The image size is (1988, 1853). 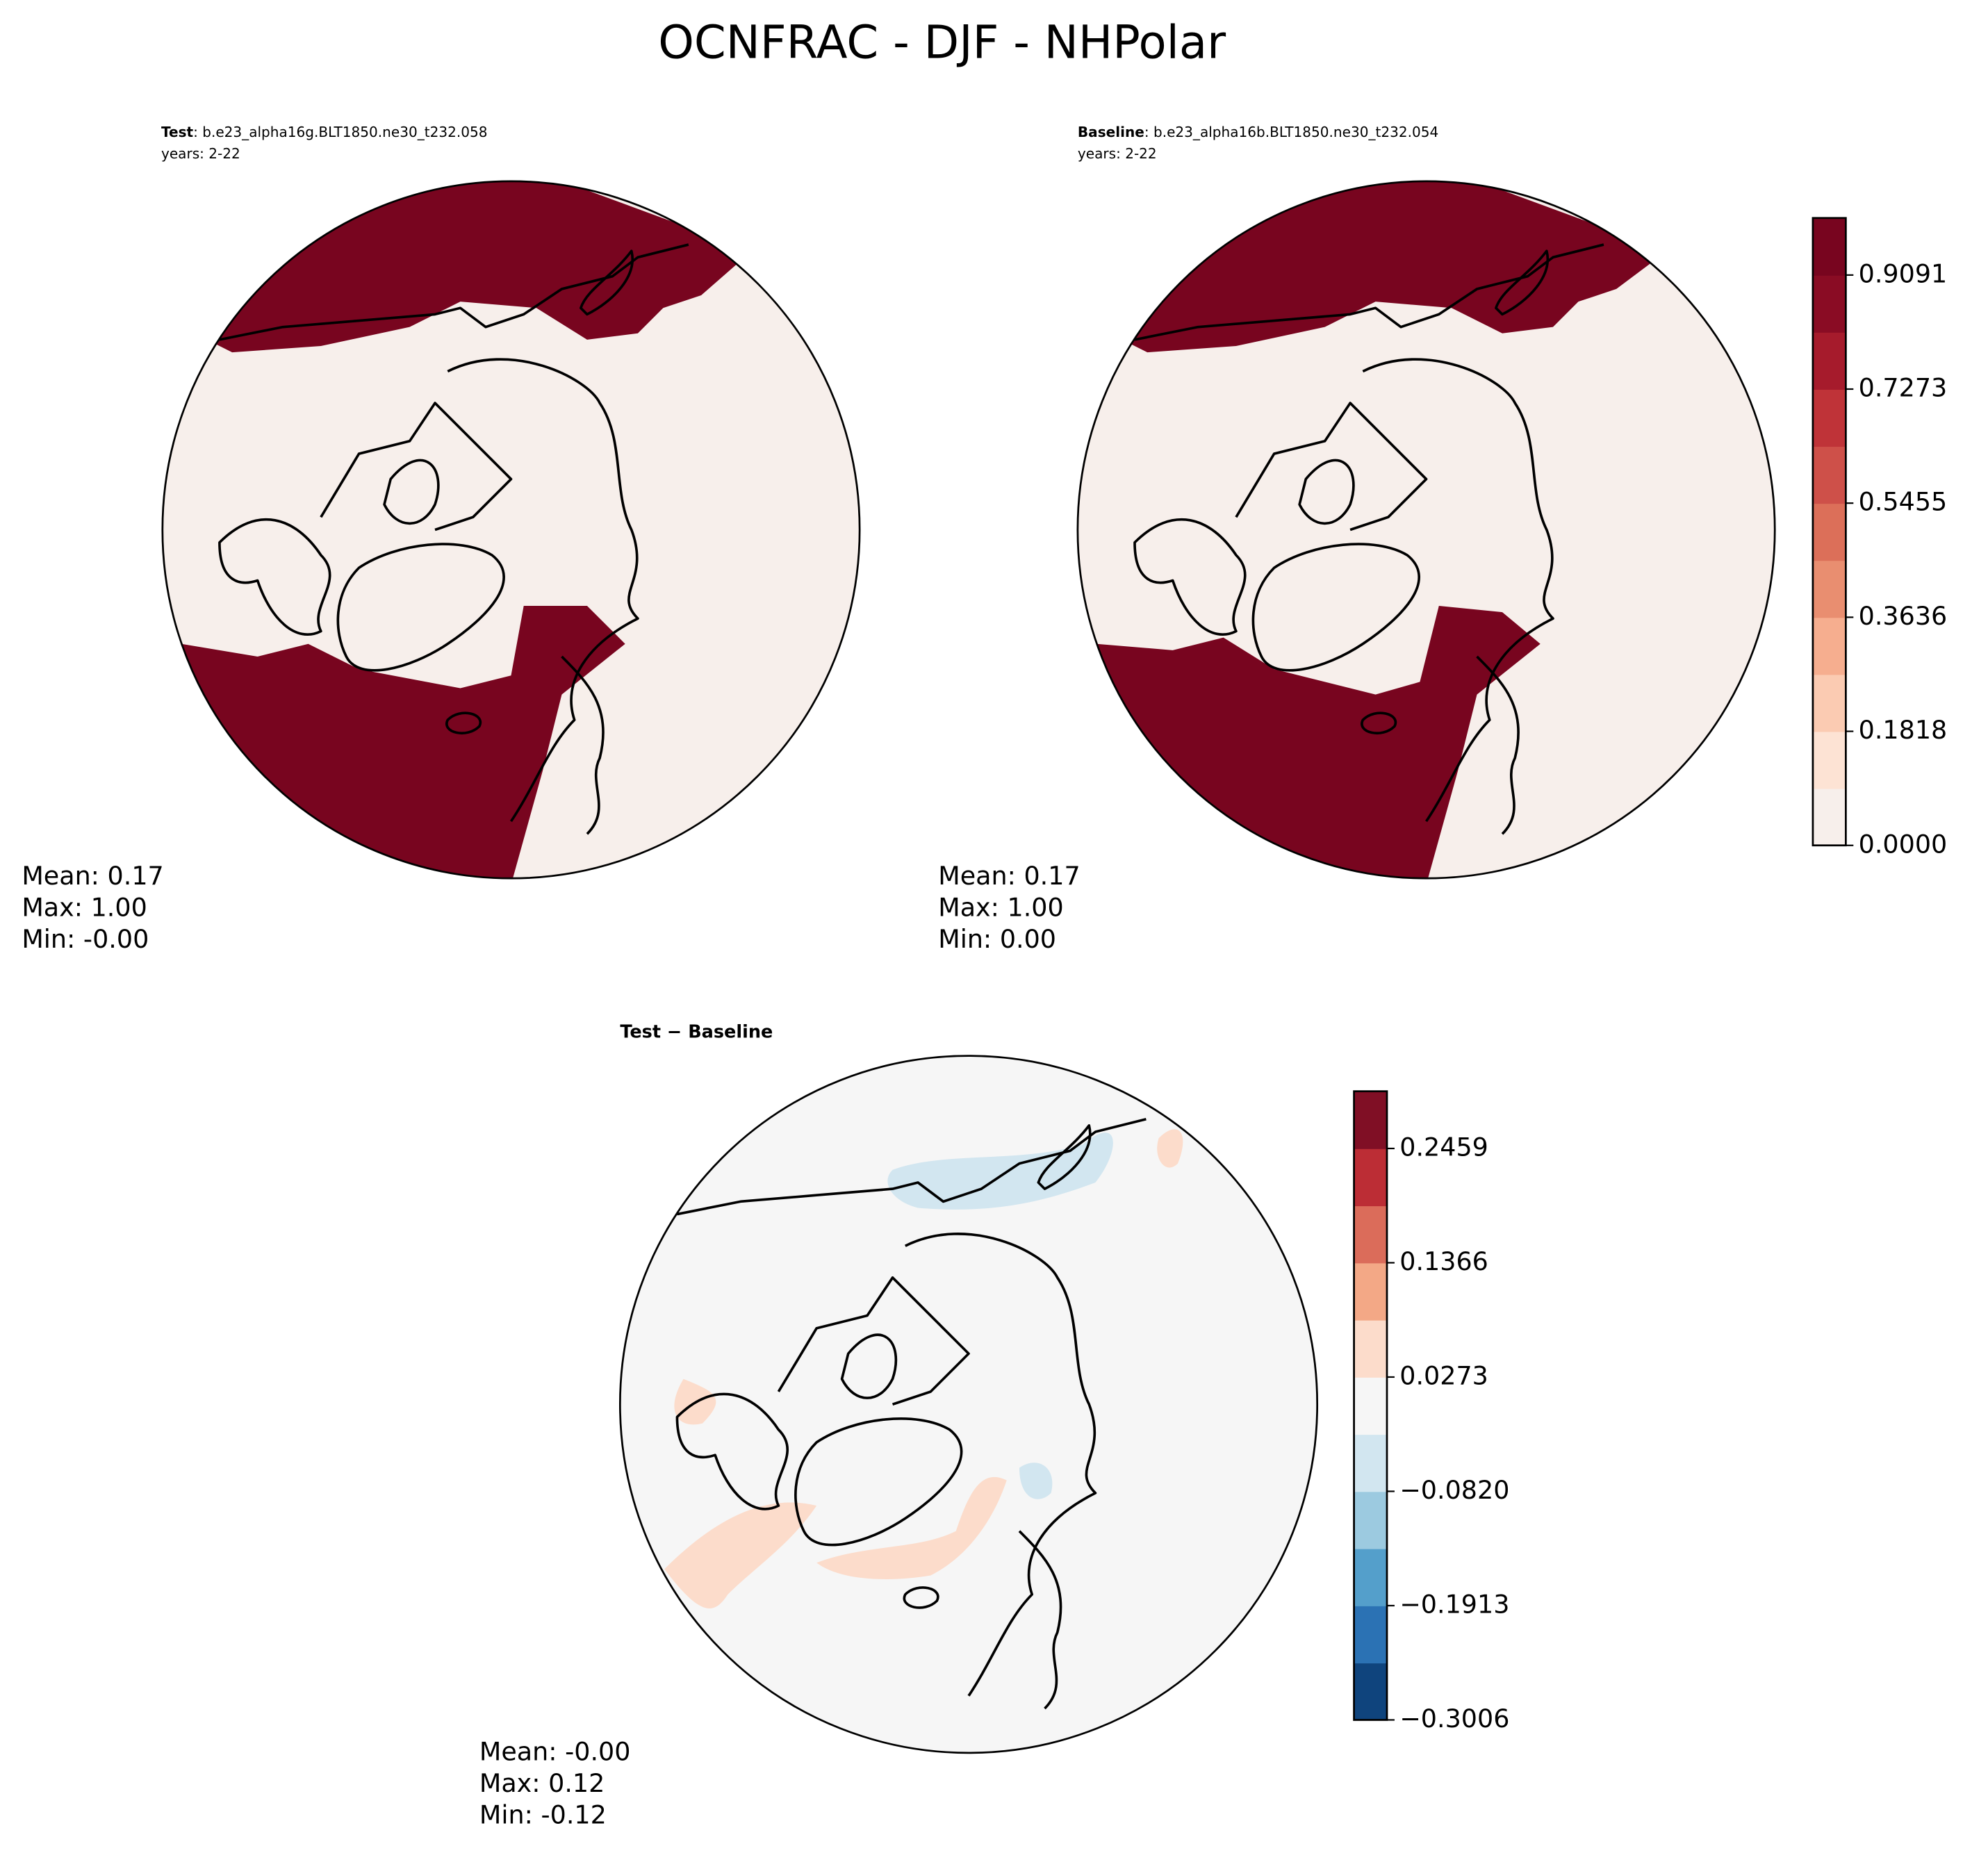 What do you see at coordinates (1443, 1261) in the screenshot?
I see `colorbar-tick-label: 0.1366` at bounding box center [1443, 1261].